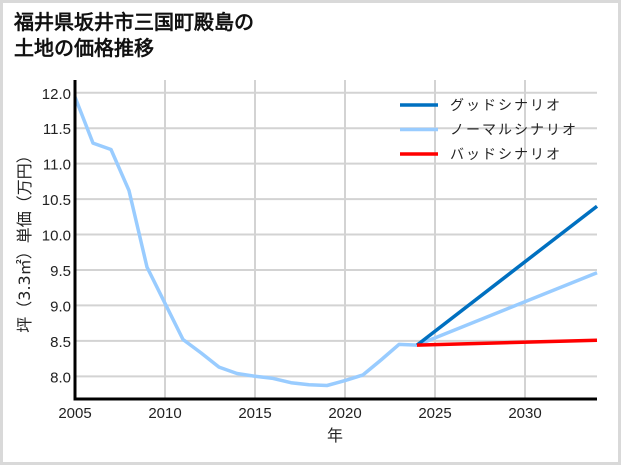  Describe the element at coordinates (60, 377) in the screenshot. I see `y-tick-label: 8.0` at that location.